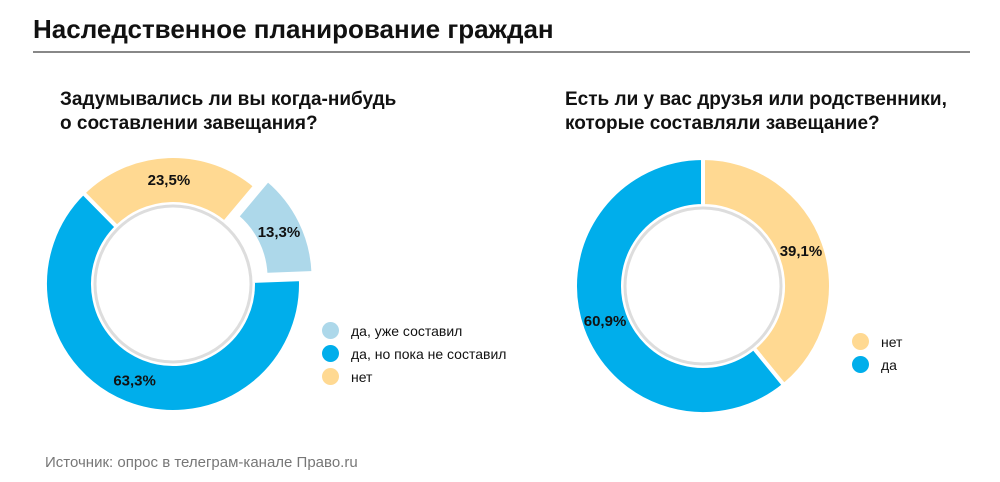  What do you see at coordinates (228, 99) in the screenshot?
I see `chart1-title-line: Задумывались ли вы когда-нибудь` at bounding box center [228, 99].